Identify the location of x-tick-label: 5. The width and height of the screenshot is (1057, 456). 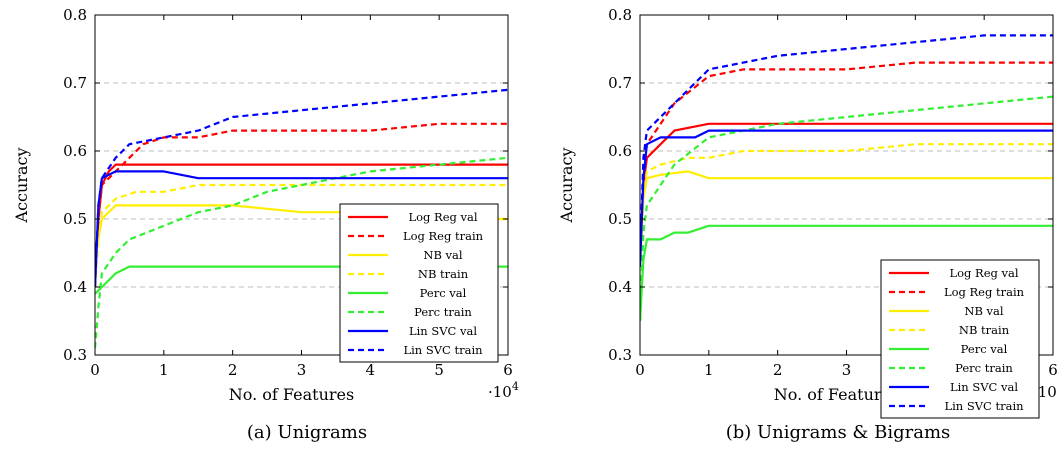
(439, 370).